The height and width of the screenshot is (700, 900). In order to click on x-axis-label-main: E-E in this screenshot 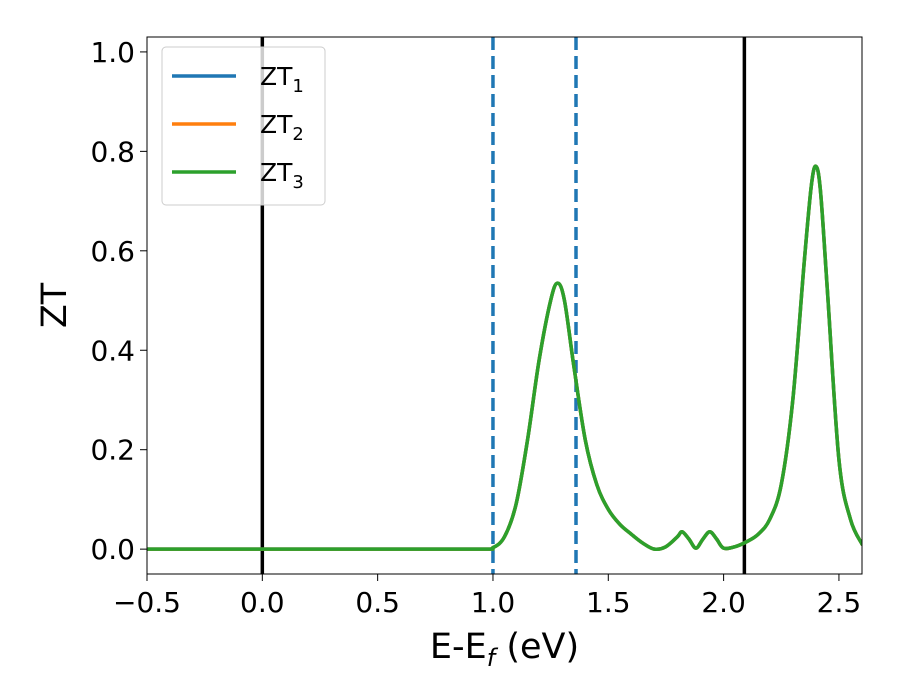, I will do `click(458, 647)`.